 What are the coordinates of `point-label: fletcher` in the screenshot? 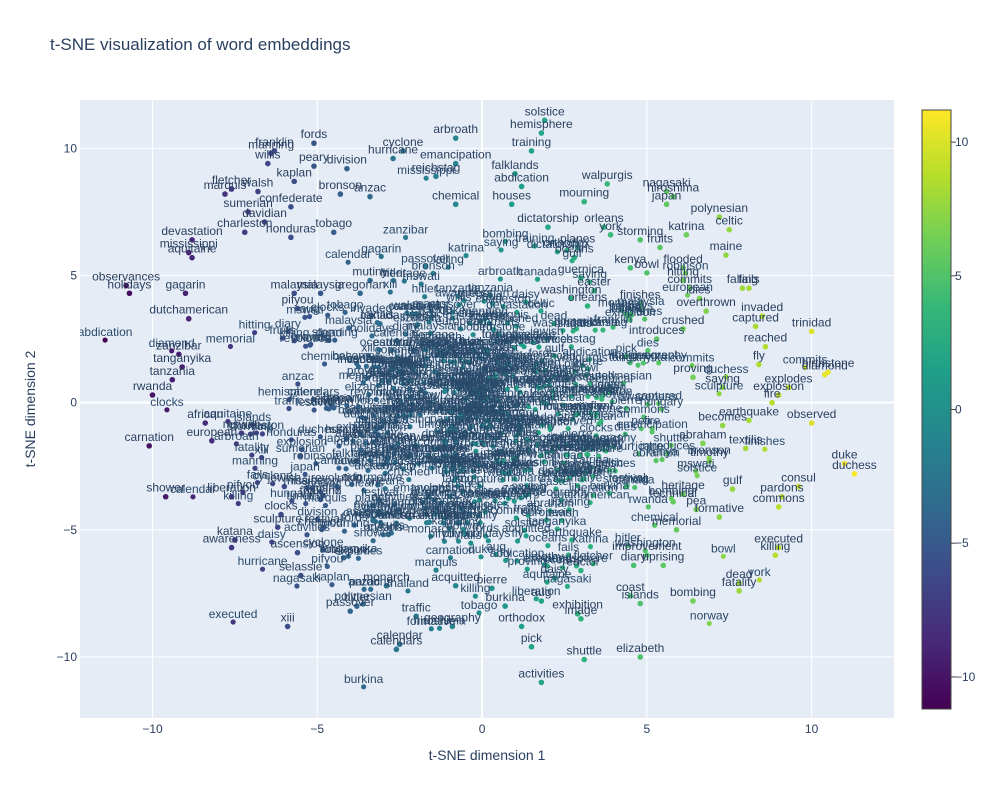 It's located at (593, 556).